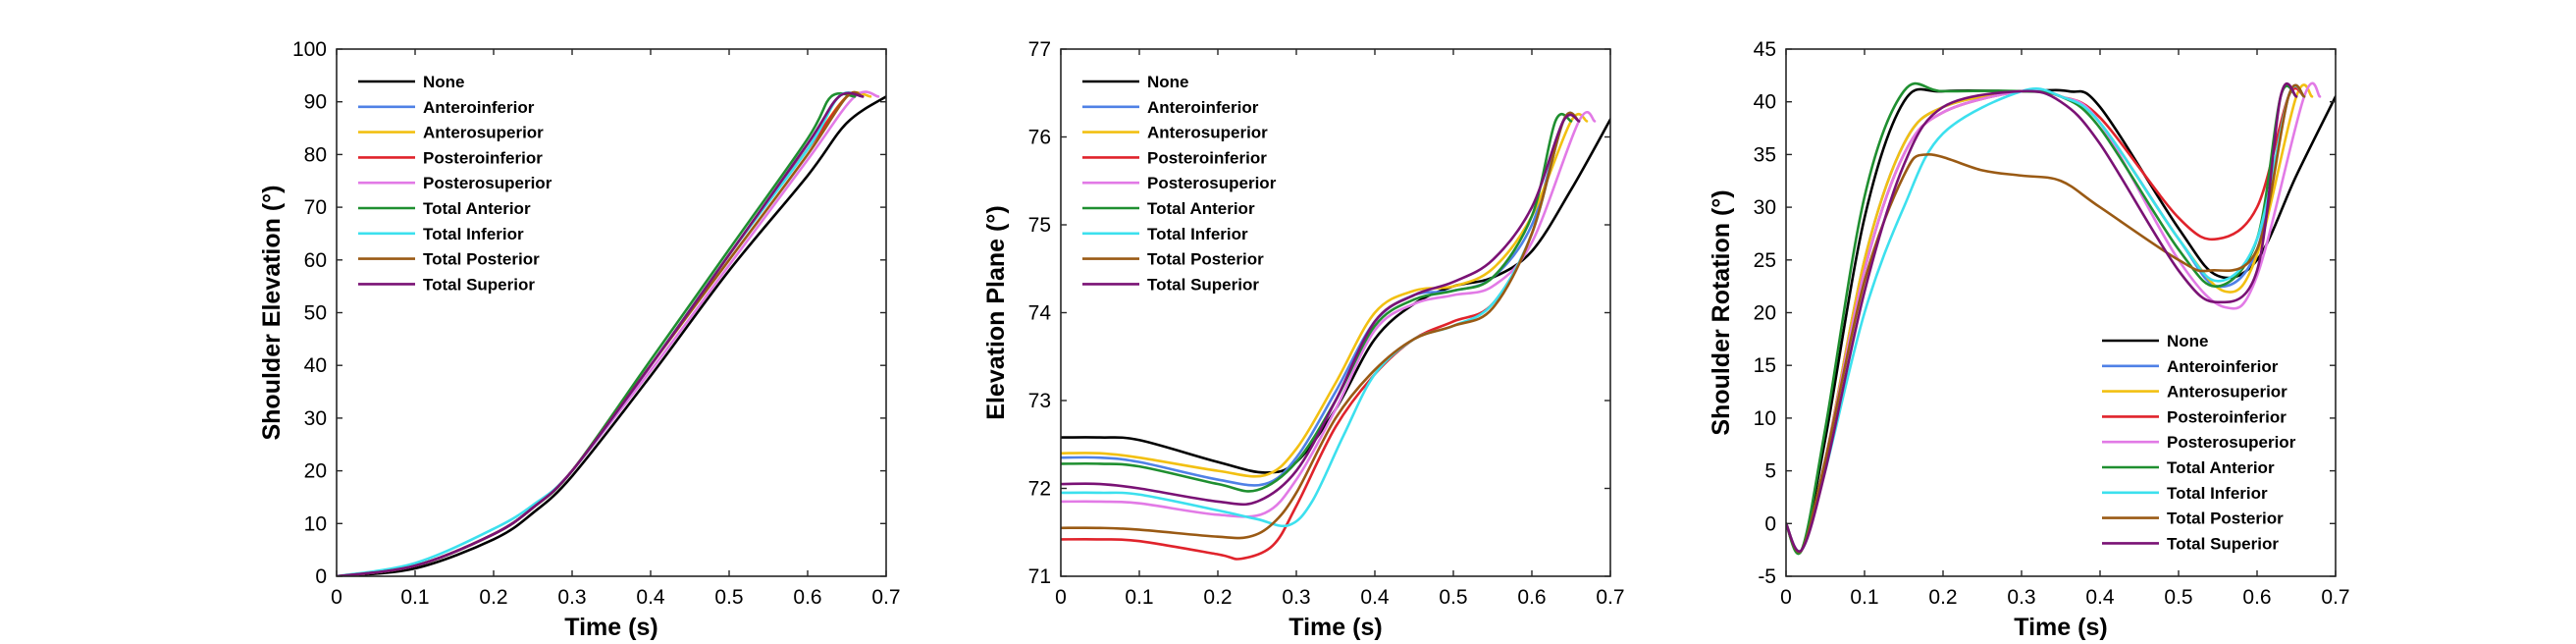 The image size is (2576, 644). Describe the element at coordinates (315, 154) in the screenshot. I see `y-tick-label: 80` at that location.